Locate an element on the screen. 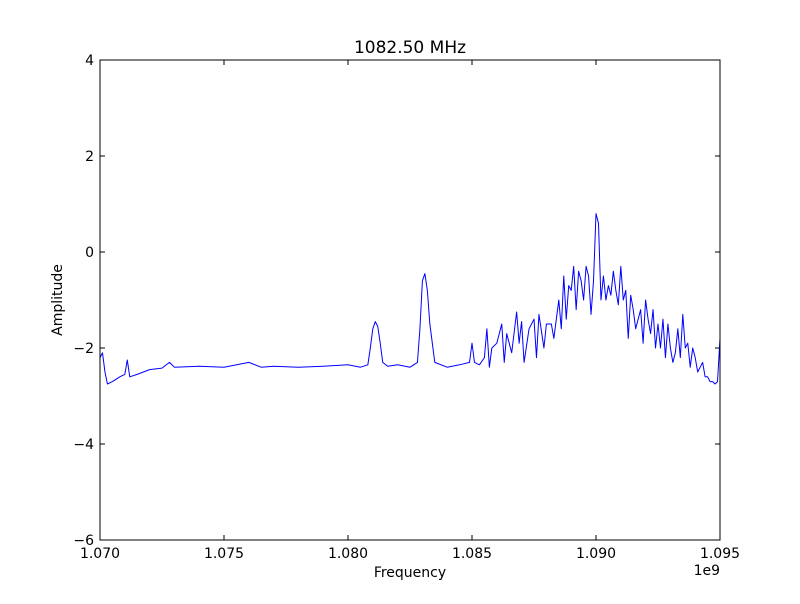  y-axis-label: Amplitude is located at coordinates (58, 300).